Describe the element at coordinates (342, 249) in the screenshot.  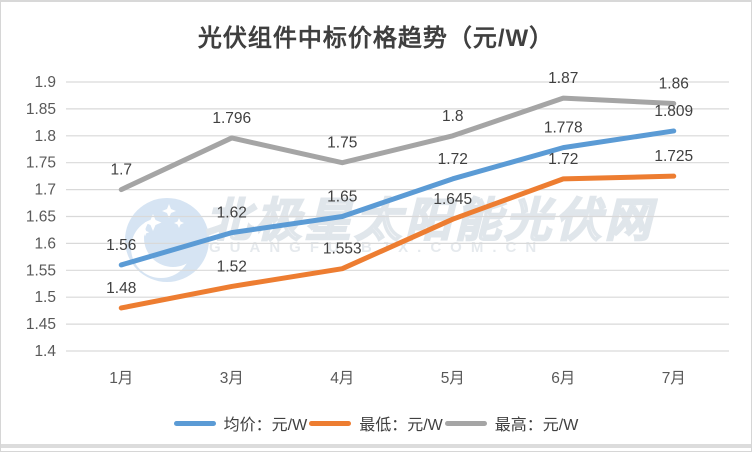
I see `data-label-series-1: 1.553` at that location.